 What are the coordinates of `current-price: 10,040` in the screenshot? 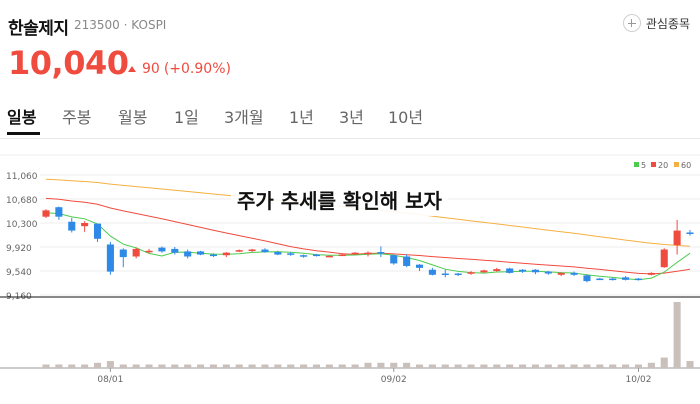 It's located at (68, 63).